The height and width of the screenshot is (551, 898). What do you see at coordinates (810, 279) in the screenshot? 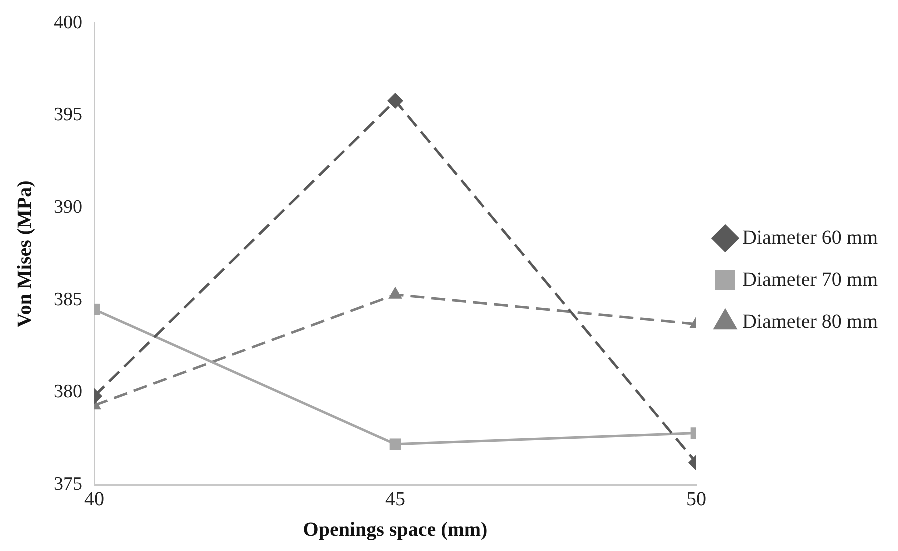
I see `legend-label: Diameter 70 mm` at bounding box center [810, 279].